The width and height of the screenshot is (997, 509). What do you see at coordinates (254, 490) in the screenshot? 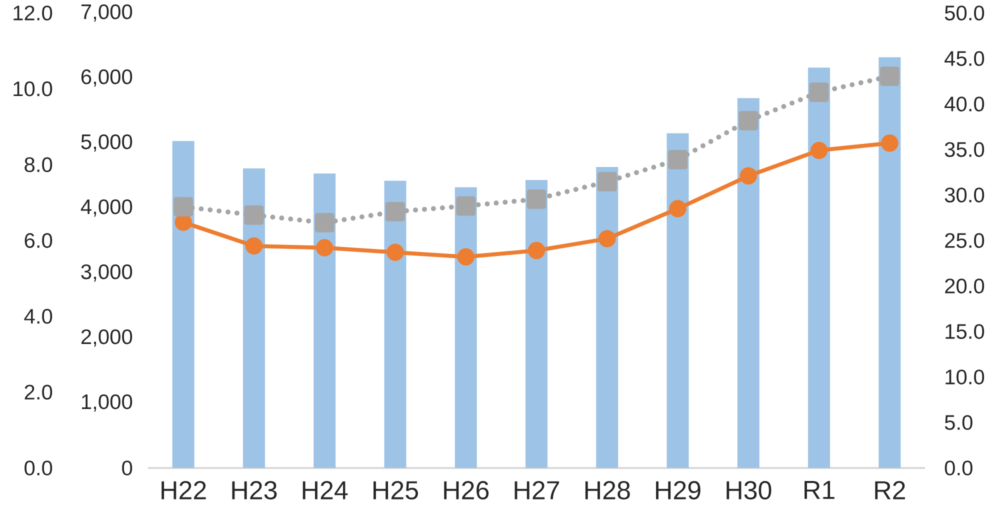
I see `x-tick-label: H23` at bounding box center [254, 490].